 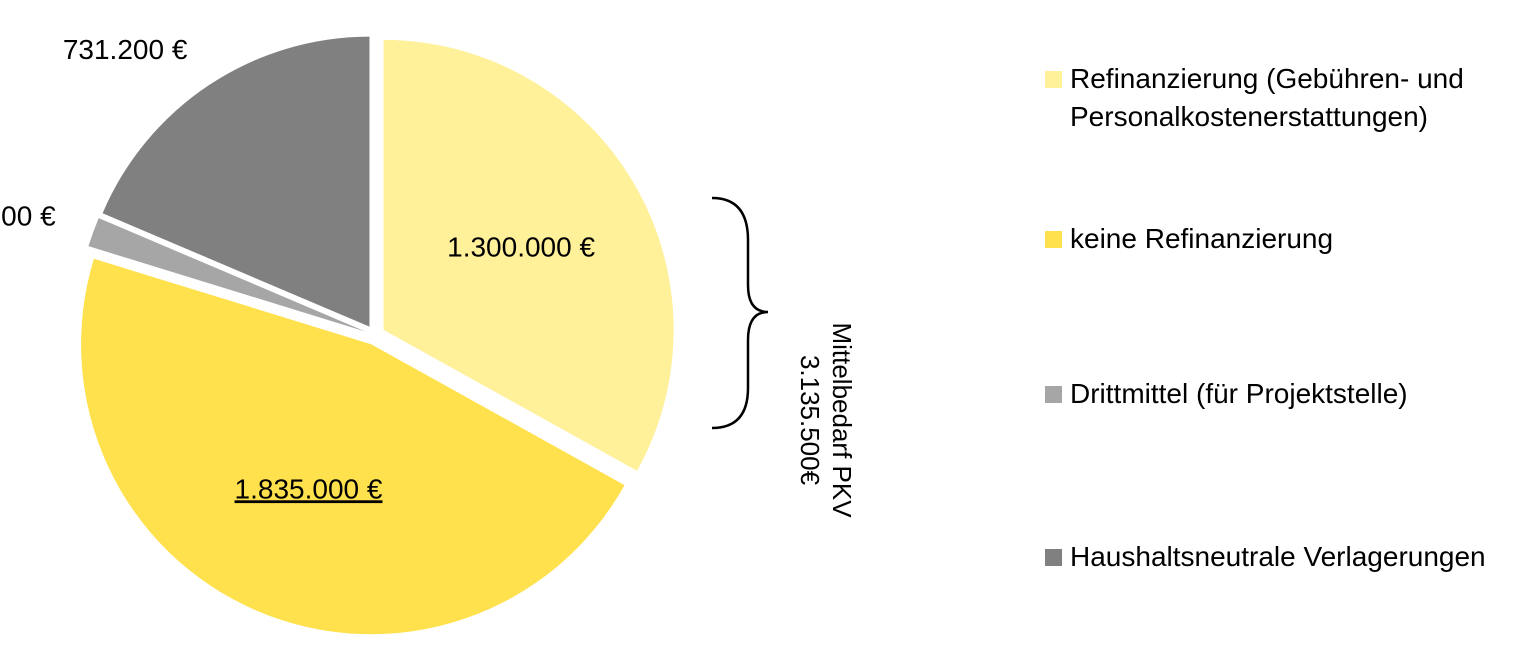 I want to click on legend-label: keine Refinanzierung, so click(x=1202, y=238).